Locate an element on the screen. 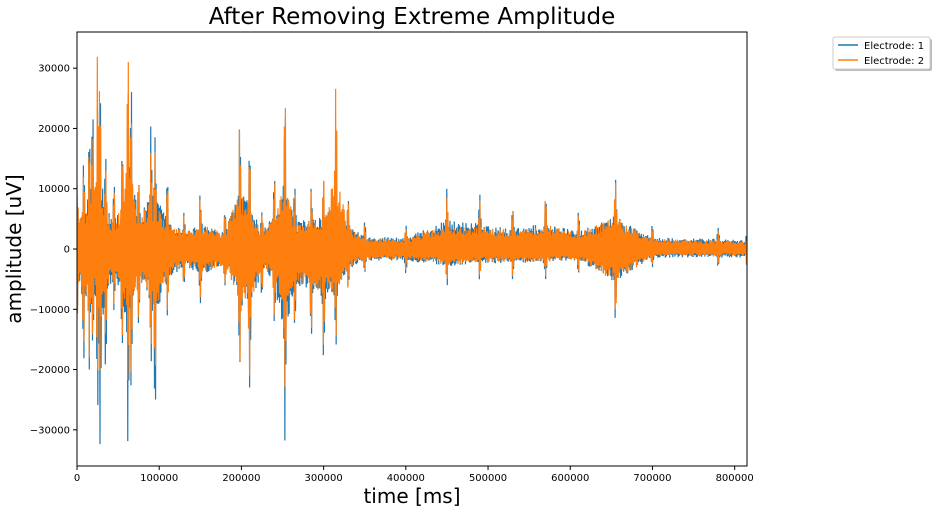 This screenshot has height=513, width=935. legend-label-electrode-1: Electrode: 1 is located at coordinates (894, 46).